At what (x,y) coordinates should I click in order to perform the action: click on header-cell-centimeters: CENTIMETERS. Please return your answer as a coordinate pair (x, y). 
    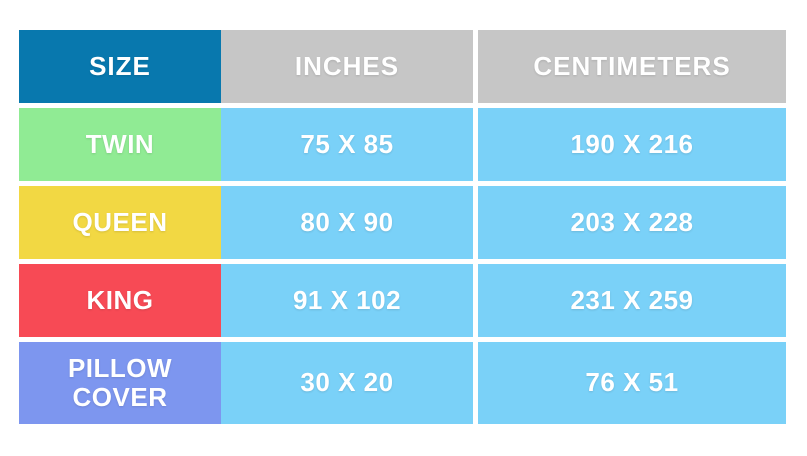
    Looking at the image, I should click on (632, 66).